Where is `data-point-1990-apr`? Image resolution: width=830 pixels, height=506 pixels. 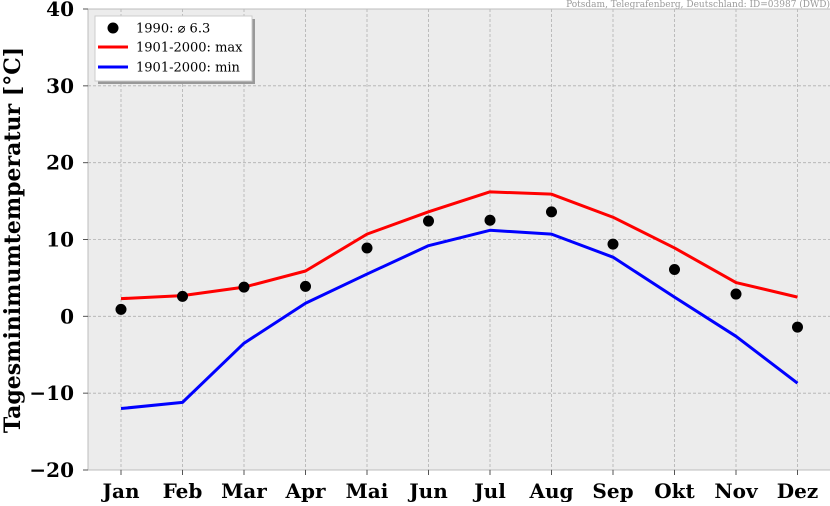
data-point-1990-apr is located at coordinates (305, 286).